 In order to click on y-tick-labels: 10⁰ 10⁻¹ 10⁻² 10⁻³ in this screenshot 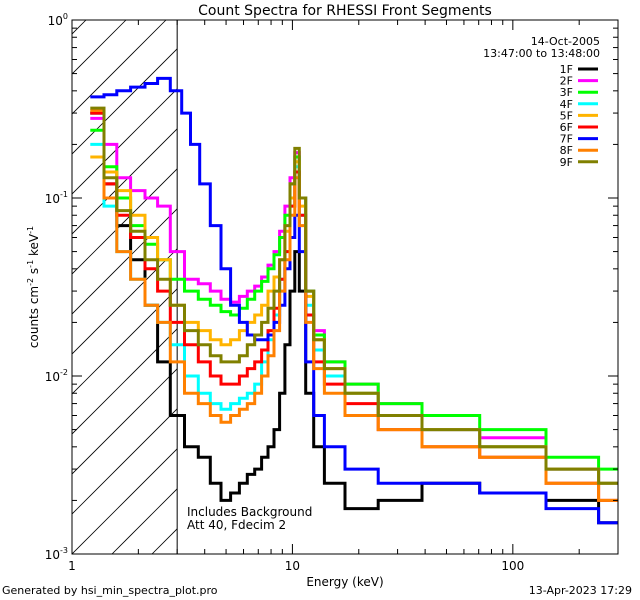, I will do `click(56, 287)`.